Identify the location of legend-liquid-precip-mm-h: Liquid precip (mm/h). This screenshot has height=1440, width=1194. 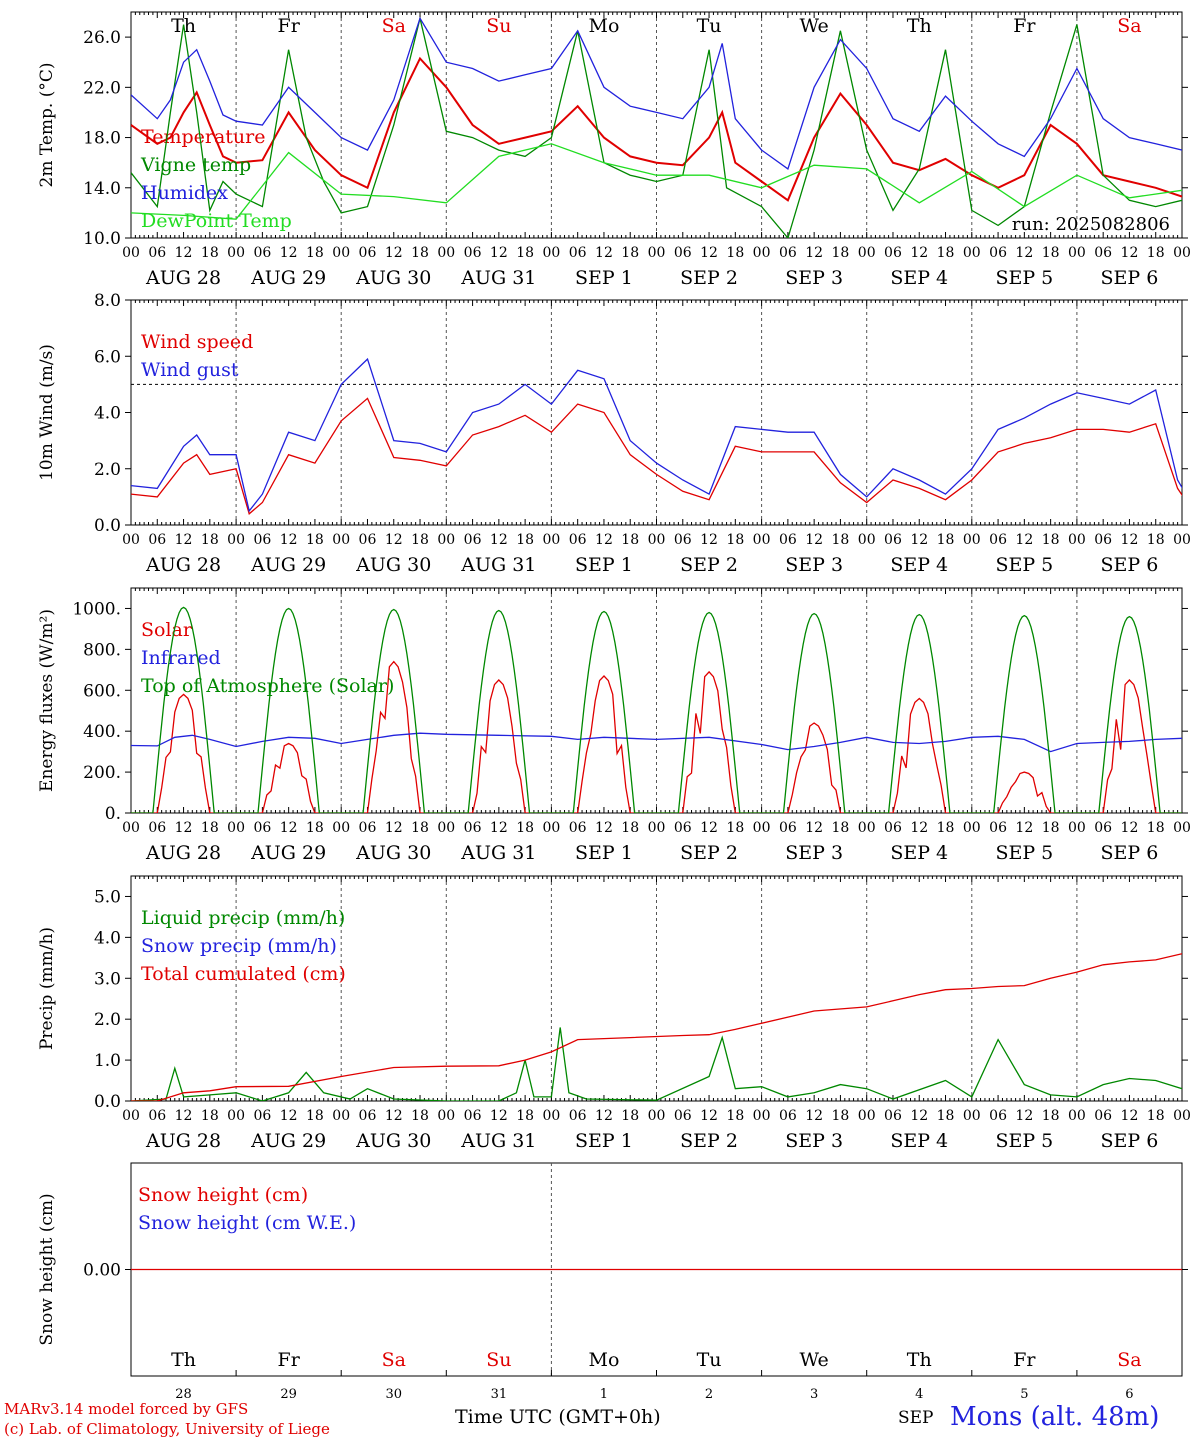
(243, 918).